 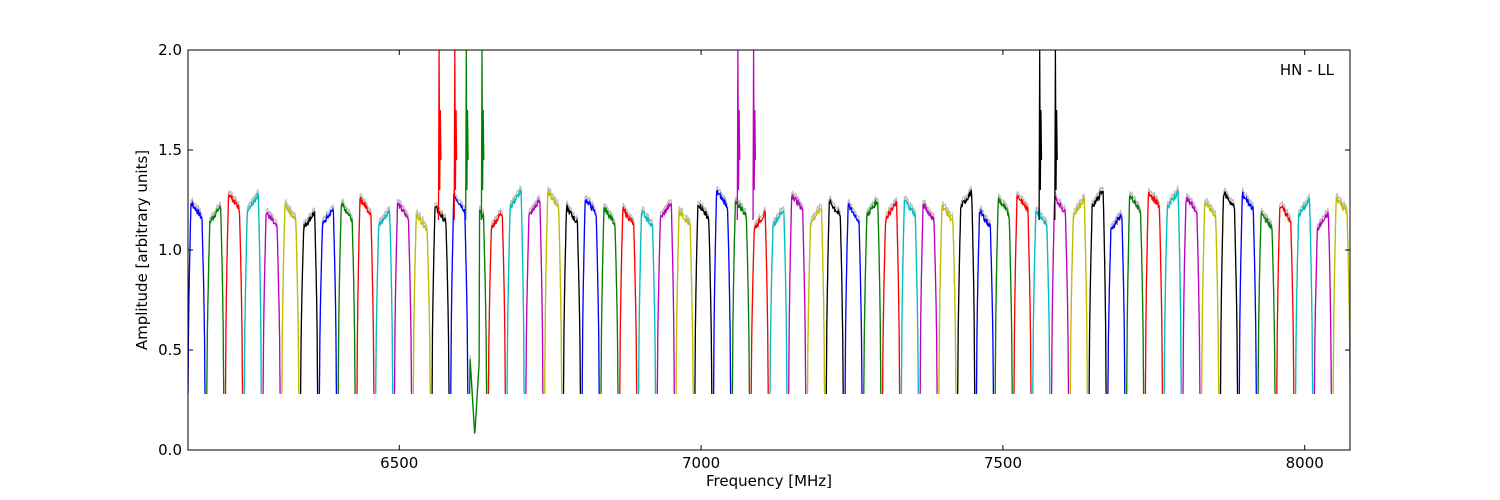 I want to click on x-tick-label: 8000, so click(x=1305, y=463).